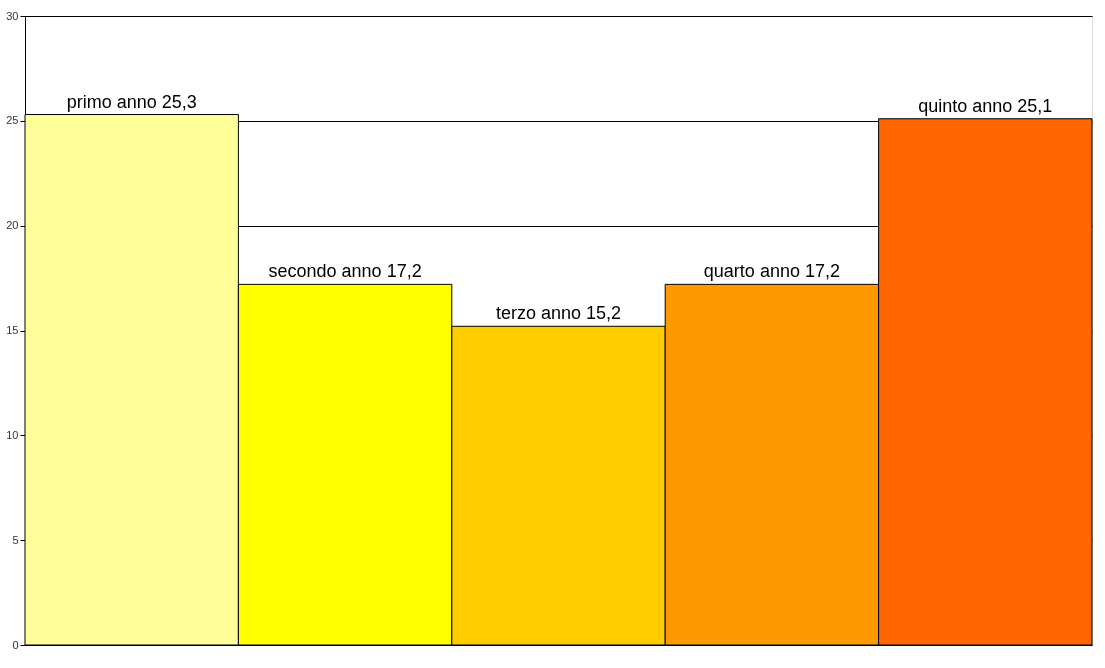  What do you see at coordinates (12, 15) in the screenshot?
I see `y-tick-label: 30` at bounding box center [12, 15].